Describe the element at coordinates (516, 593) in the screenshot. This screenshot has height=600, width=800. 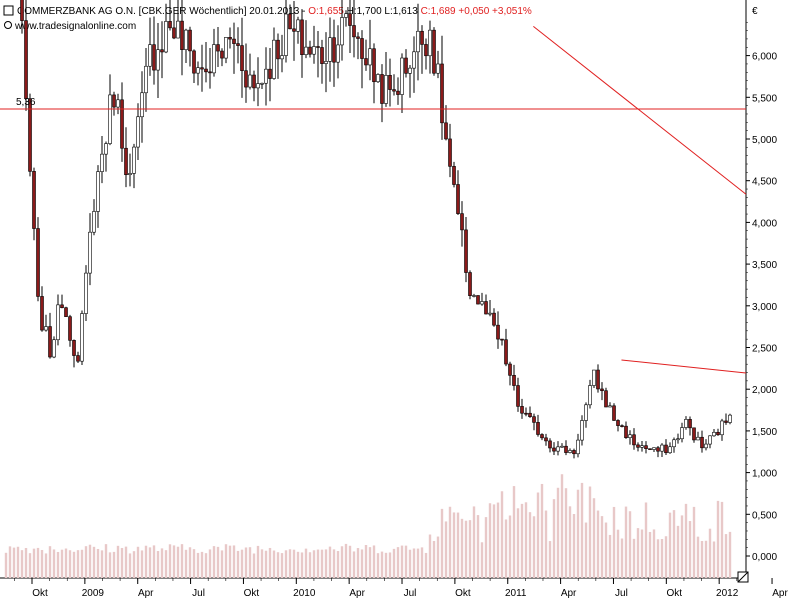
I see `x-tick-label: 2011` at that location.